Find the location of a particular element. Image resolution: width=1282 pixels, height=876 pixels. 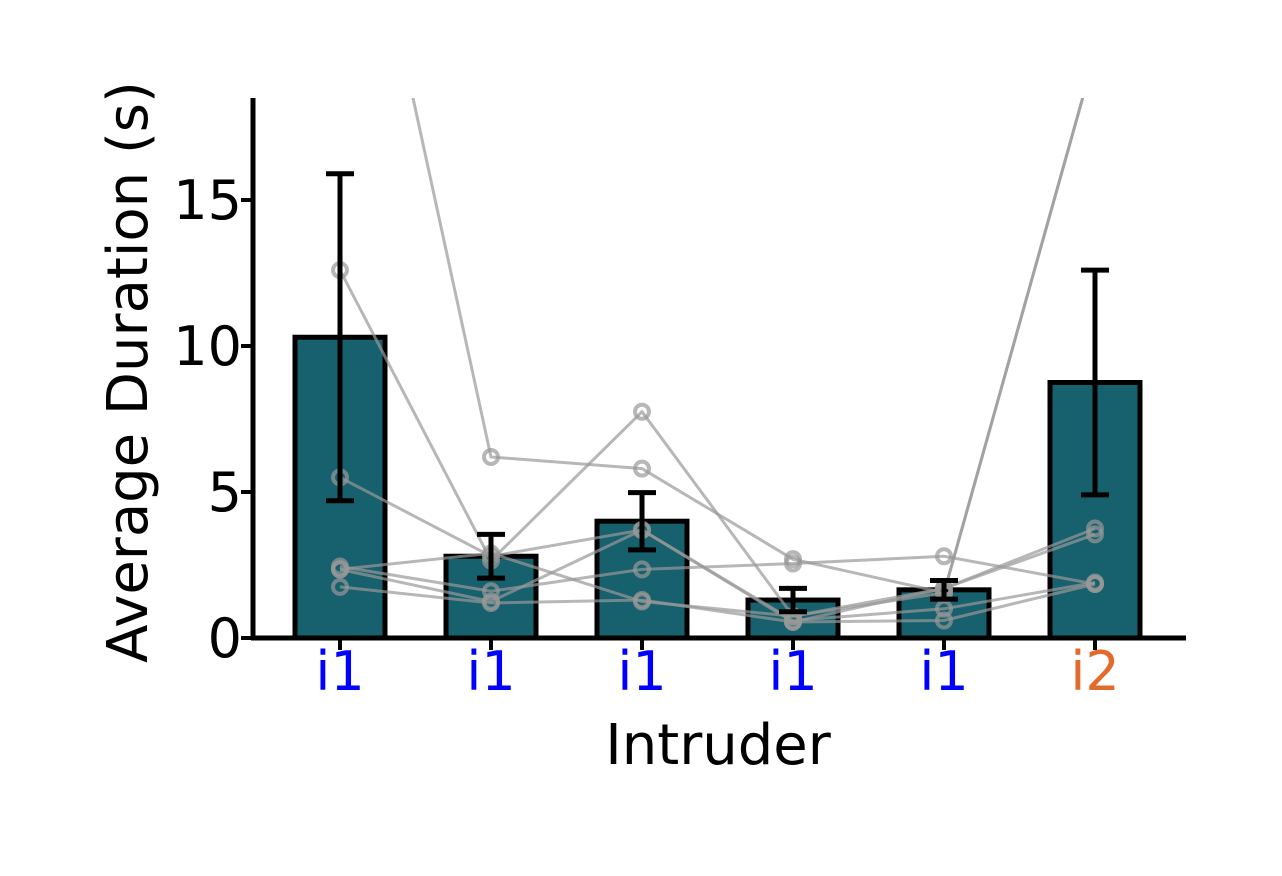

y-ticks-layer: 0 5 10 15 is located at coordinates (213, 419).